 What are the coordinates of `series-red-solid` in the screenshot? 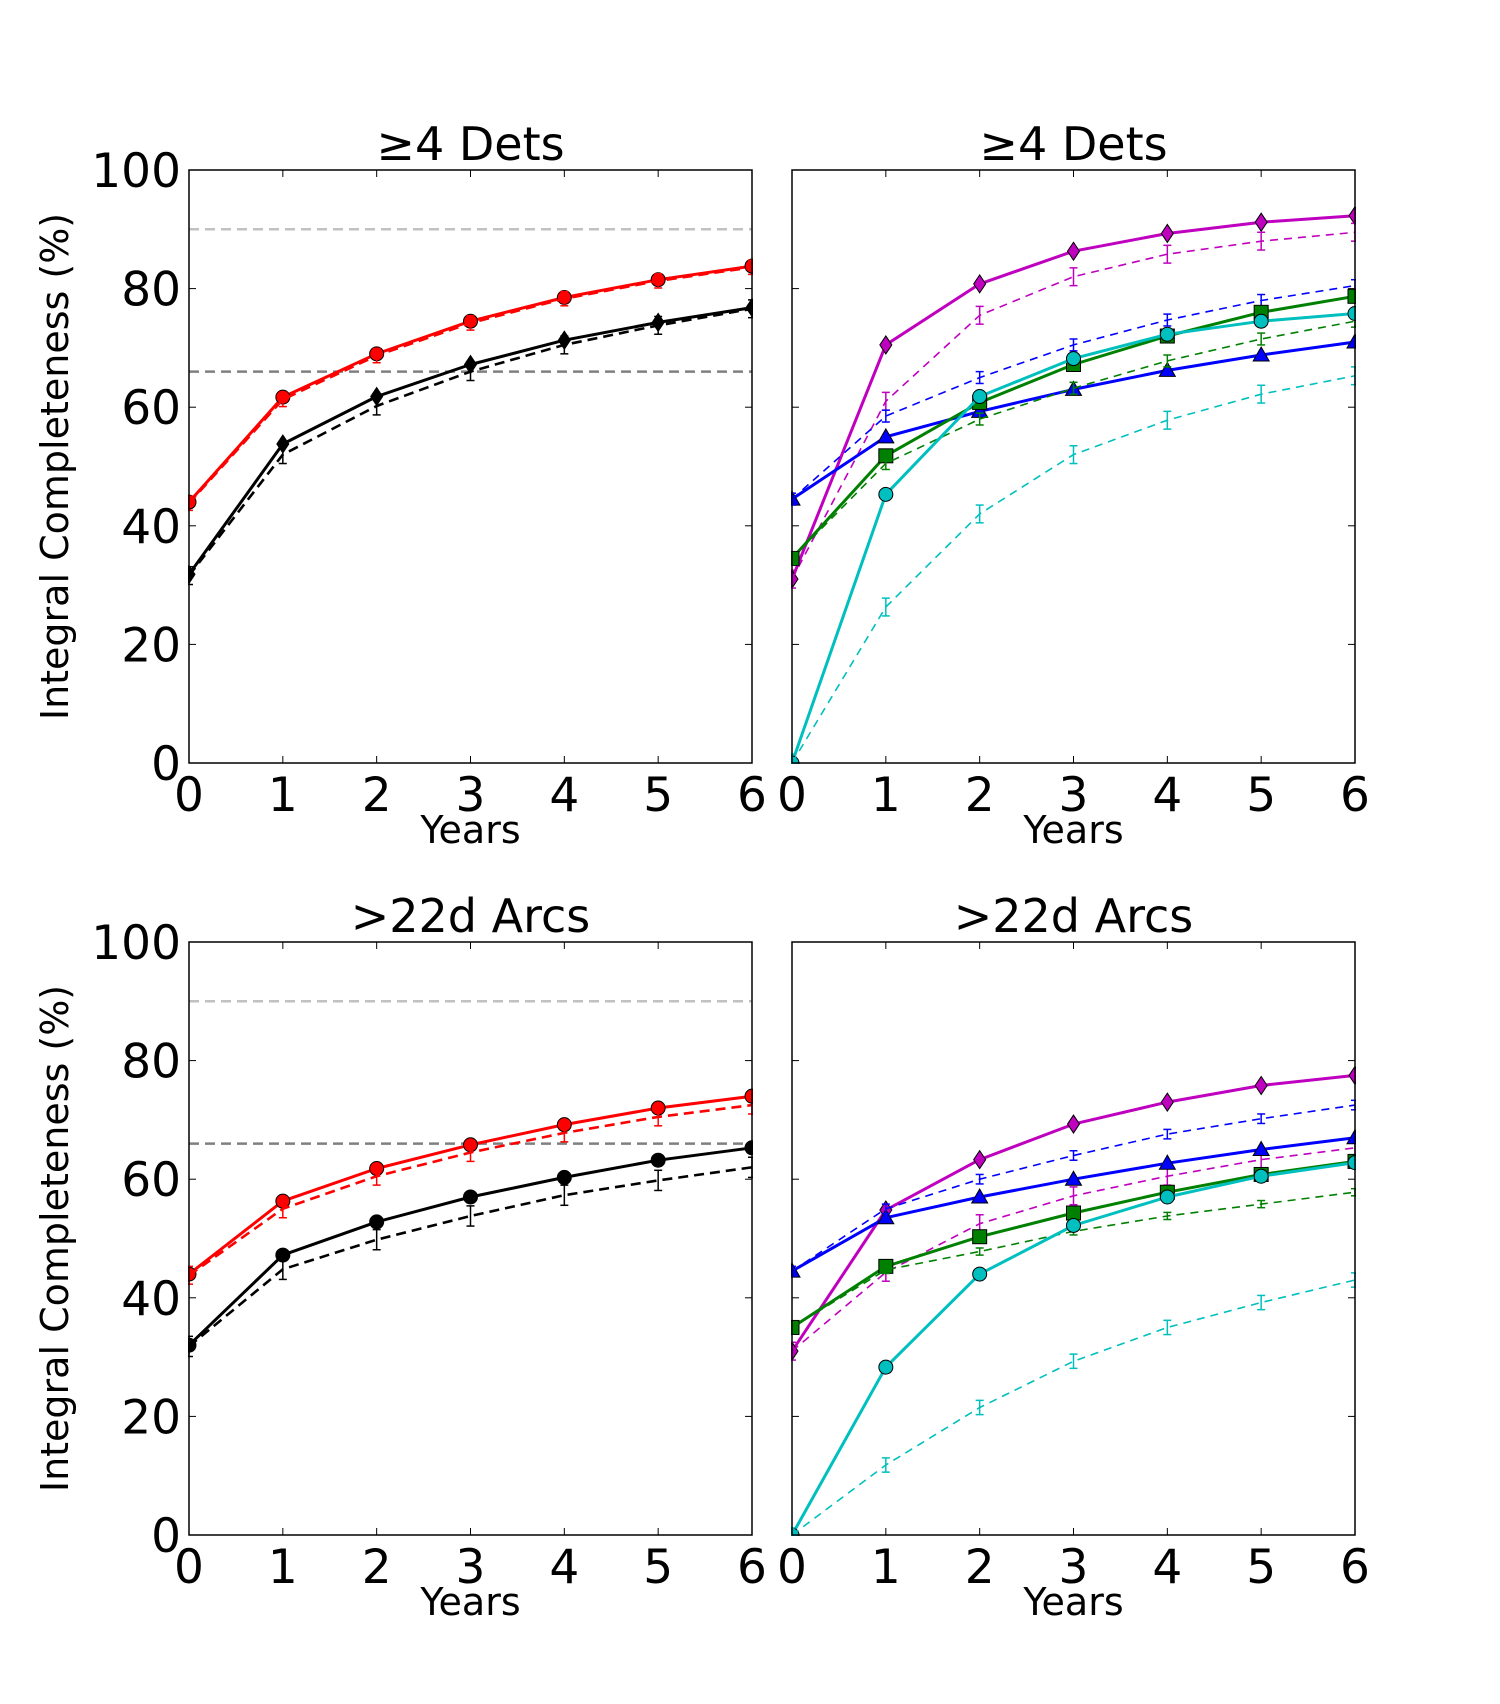 It's located at (470, 1185).